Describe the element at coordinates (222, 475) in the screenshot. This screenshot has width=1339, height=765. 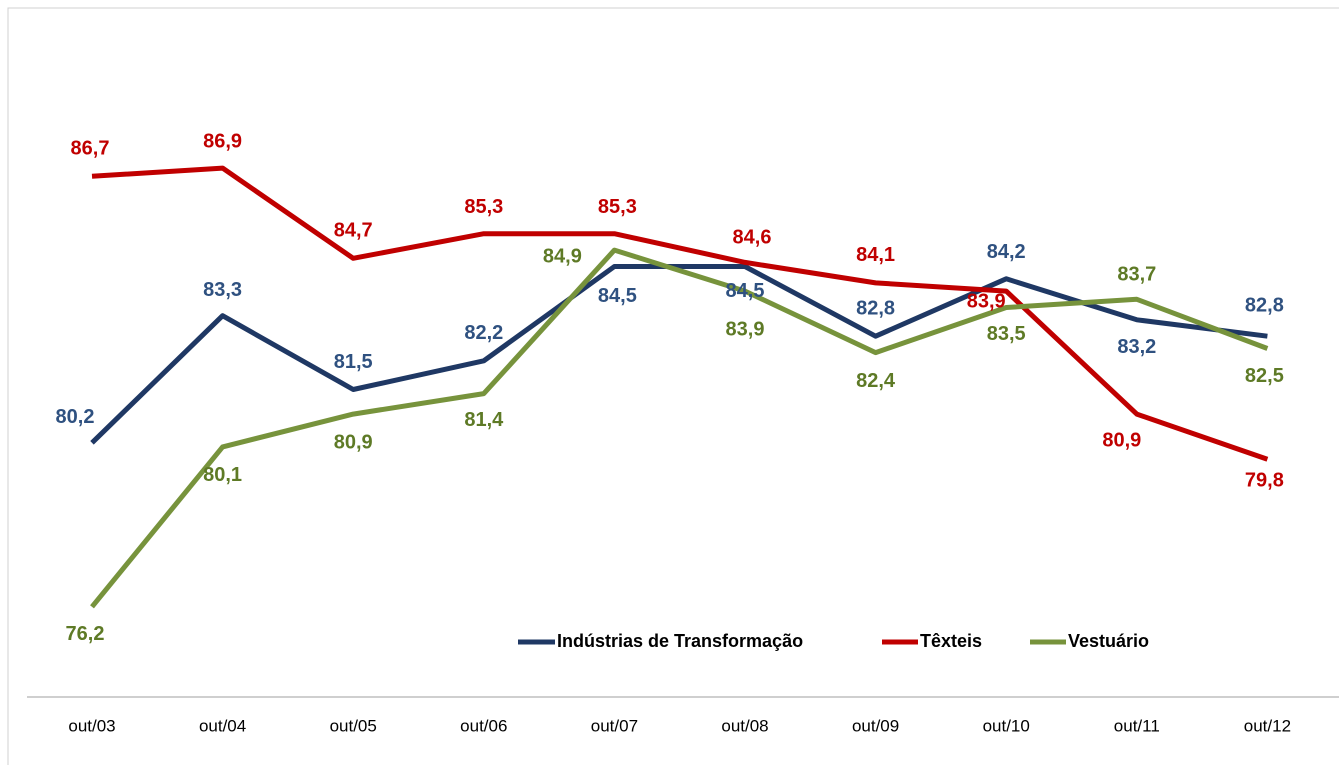
I see `data-label: 80,1` at that location.